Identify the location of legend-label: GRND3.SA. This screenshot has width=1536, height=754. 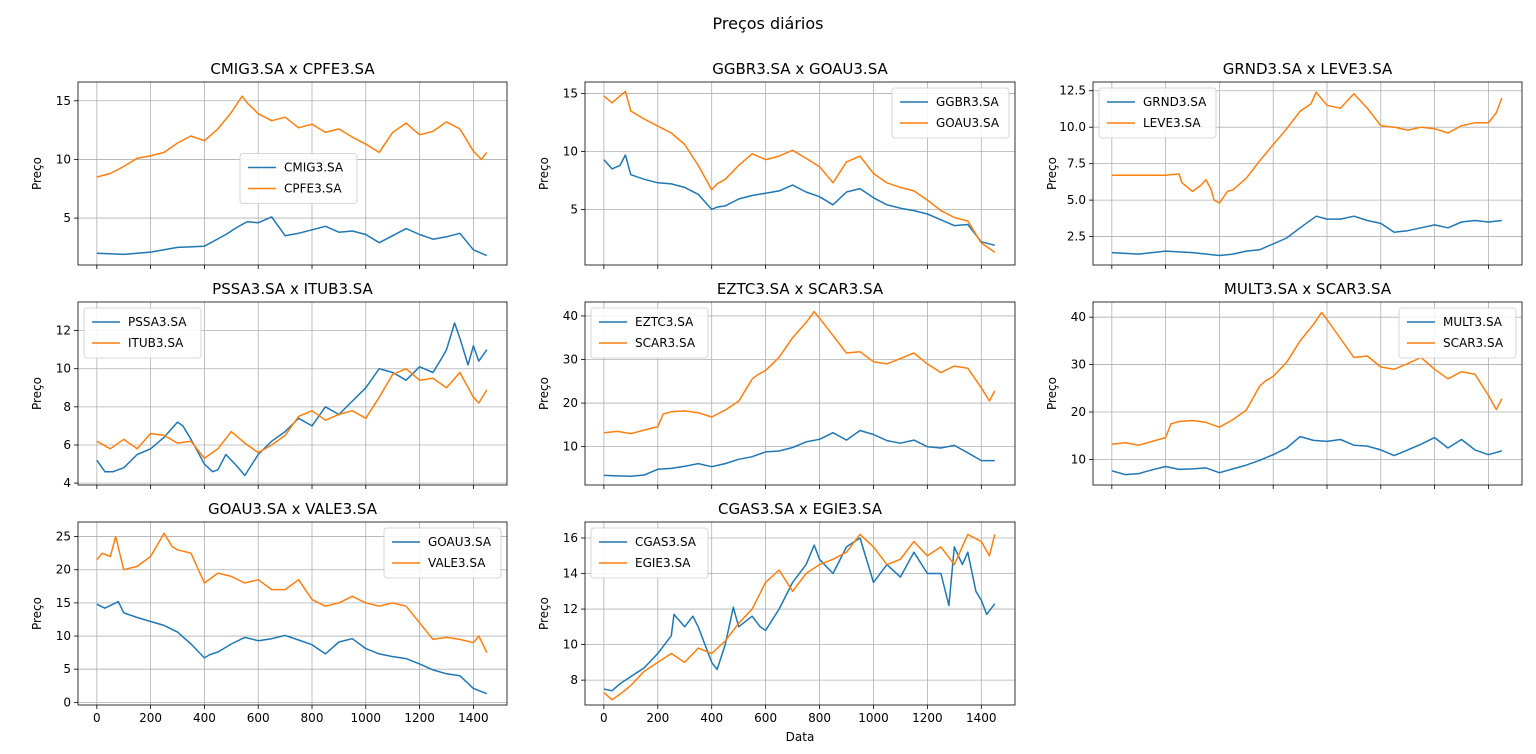
(1175, 102).